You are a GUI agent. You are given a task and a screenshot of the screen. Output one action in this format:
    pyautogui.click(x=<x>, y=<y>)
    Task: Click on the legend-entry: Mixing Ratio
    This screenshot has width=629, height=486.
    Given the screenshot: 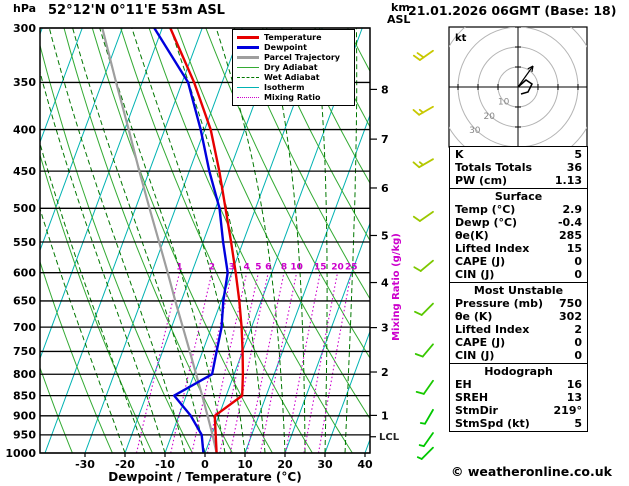 What is the action you would take?
    pyautogui.click(x=293, y=97)
    